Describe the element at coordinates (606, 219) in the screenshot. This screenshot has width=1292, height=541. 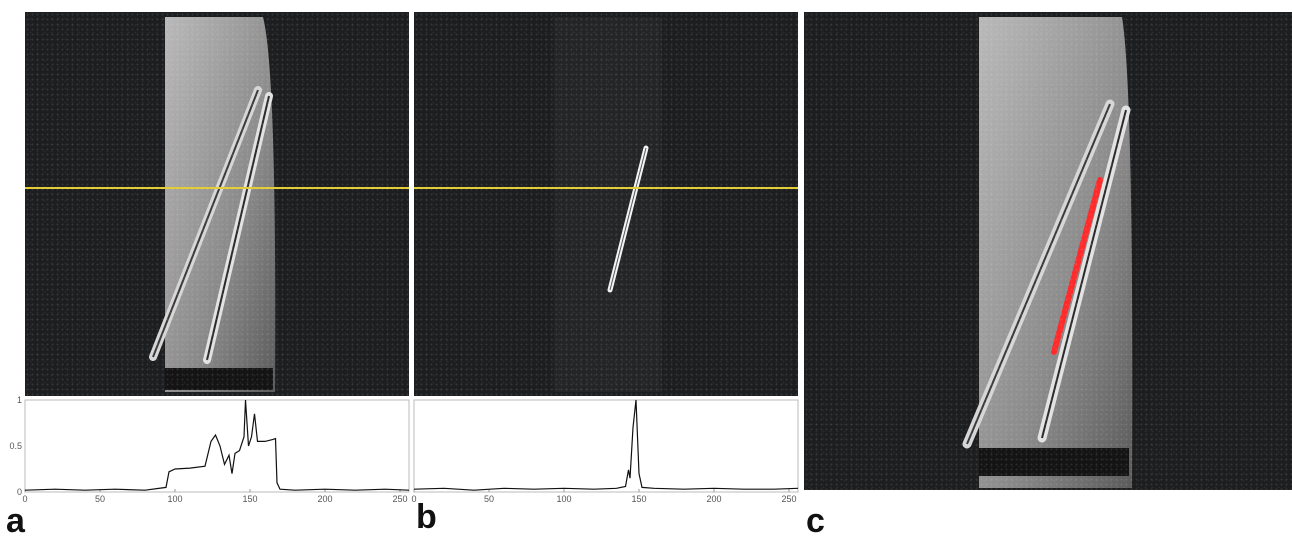
I see `phantom-scan-b` at that location.